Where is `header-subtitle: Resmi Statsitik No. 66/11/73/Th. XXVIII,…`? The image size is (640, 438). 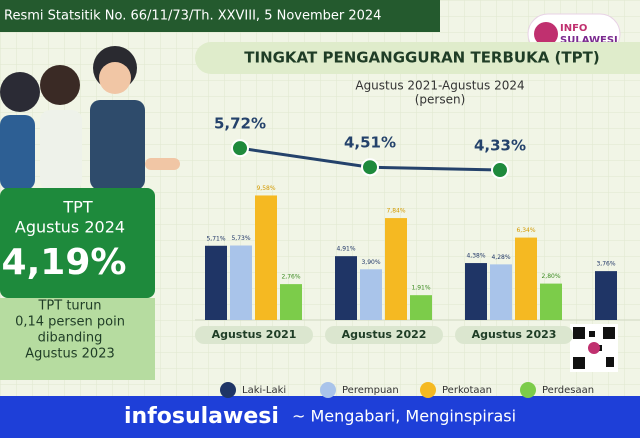 header-subtitle: Resmi Statsitik No. 66/11/73/Th. XXVIII,… is located at coordinates (192, 16).